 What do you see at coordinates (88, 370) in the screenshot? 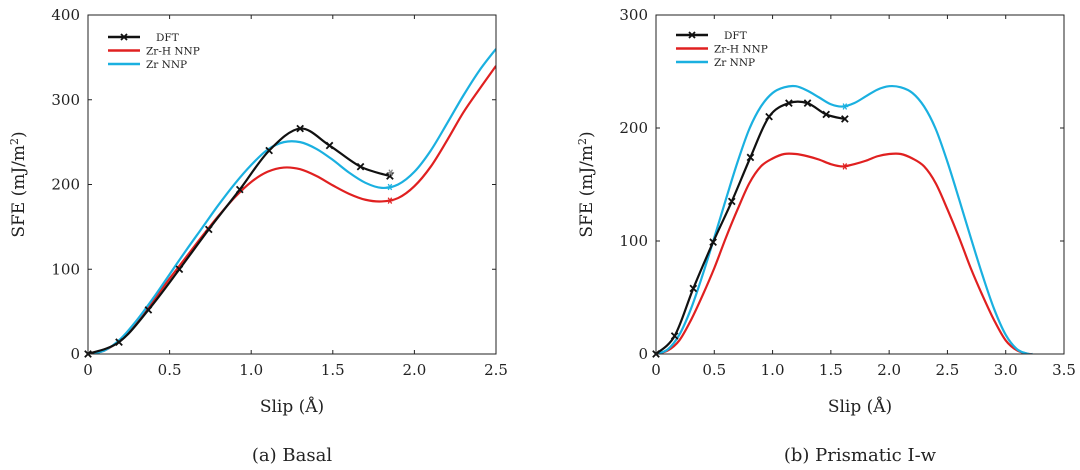
I see `chart-0-xtick-label: 0` at bounding box center [88, 370].